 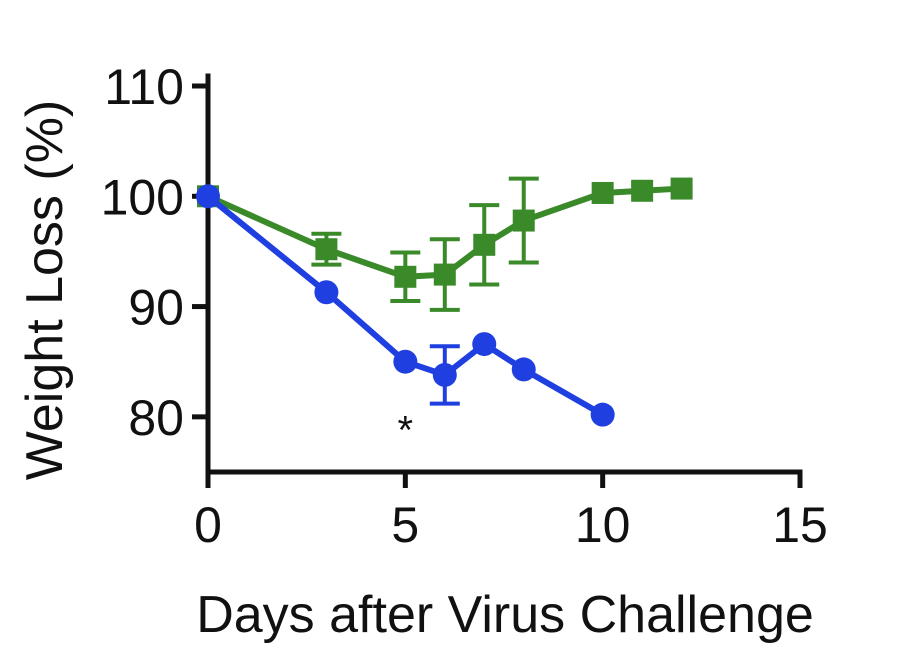 I want to click on y-tick-label: 80, so click(x=156, y=418).